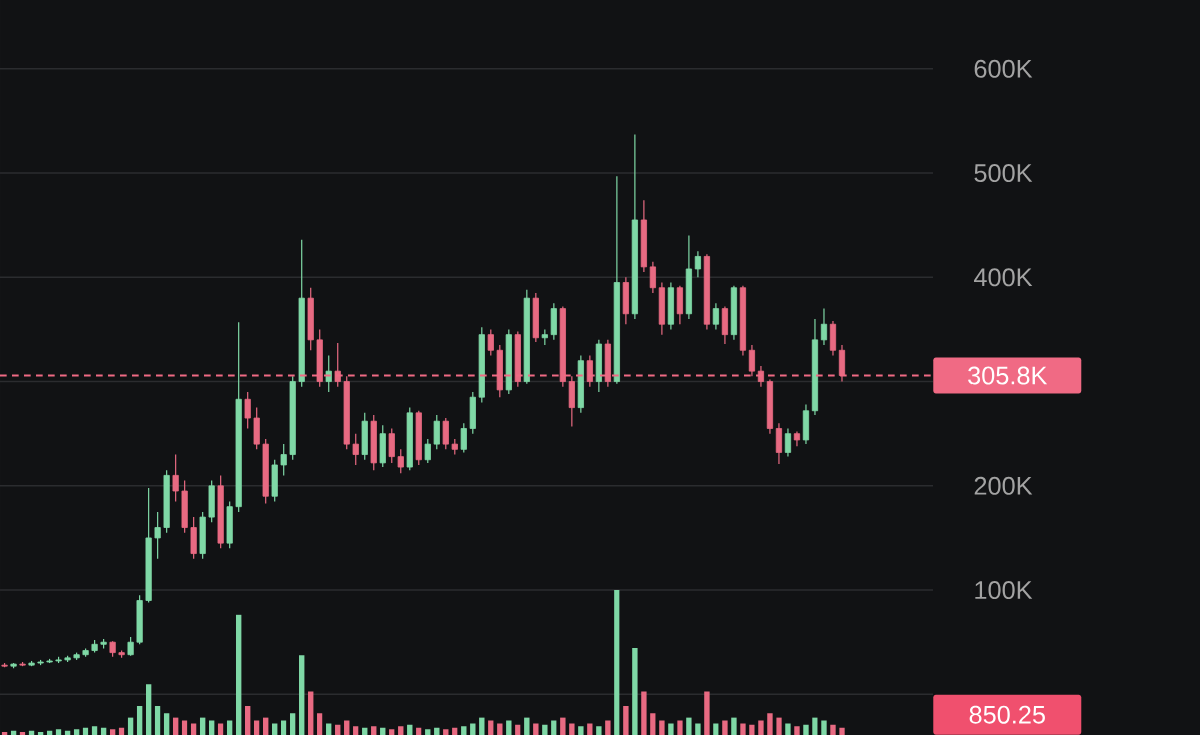  Describe the element at coordinates (1003, 173) in the screenshot. I see `y-tick-label: 500K` at that location.